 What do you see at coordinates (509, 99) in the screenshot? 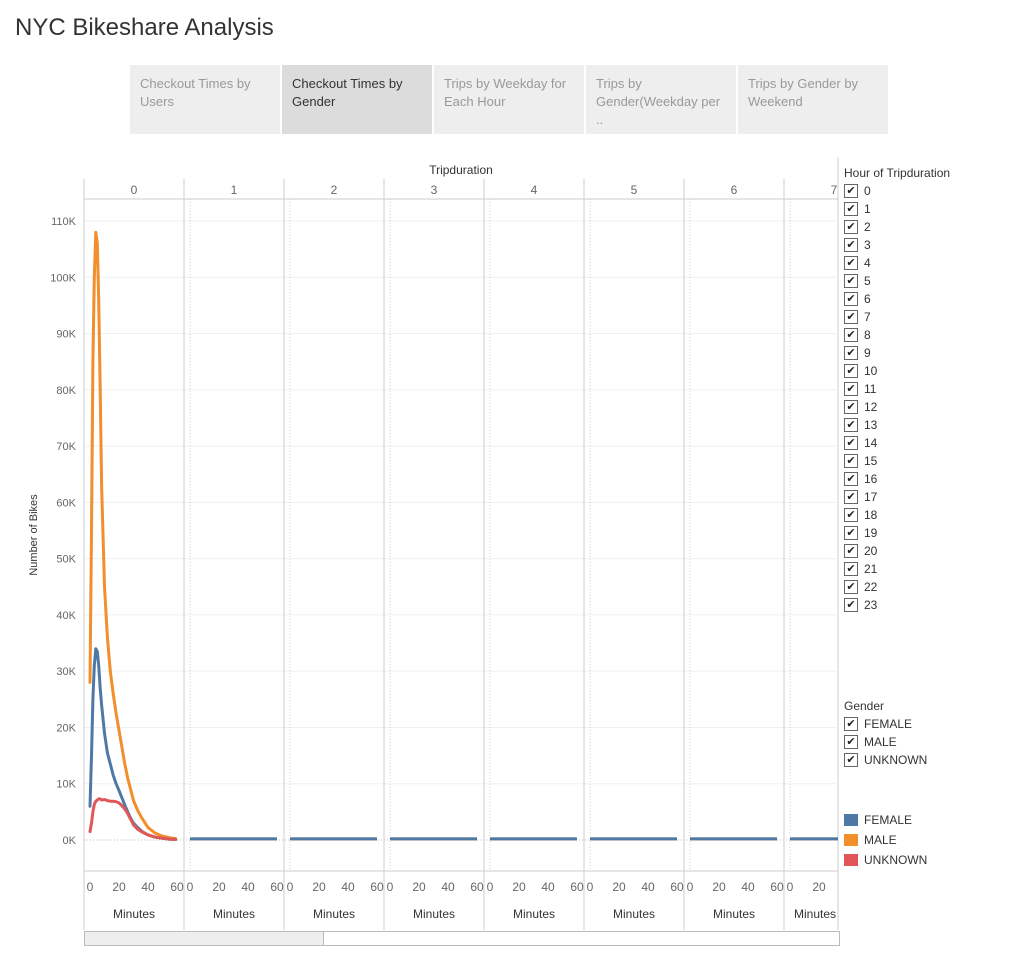
I see `tab-trips-by-weekday-for-each-hour: Trips by Weekday for Each Hour` at bounding box center [509, 99].